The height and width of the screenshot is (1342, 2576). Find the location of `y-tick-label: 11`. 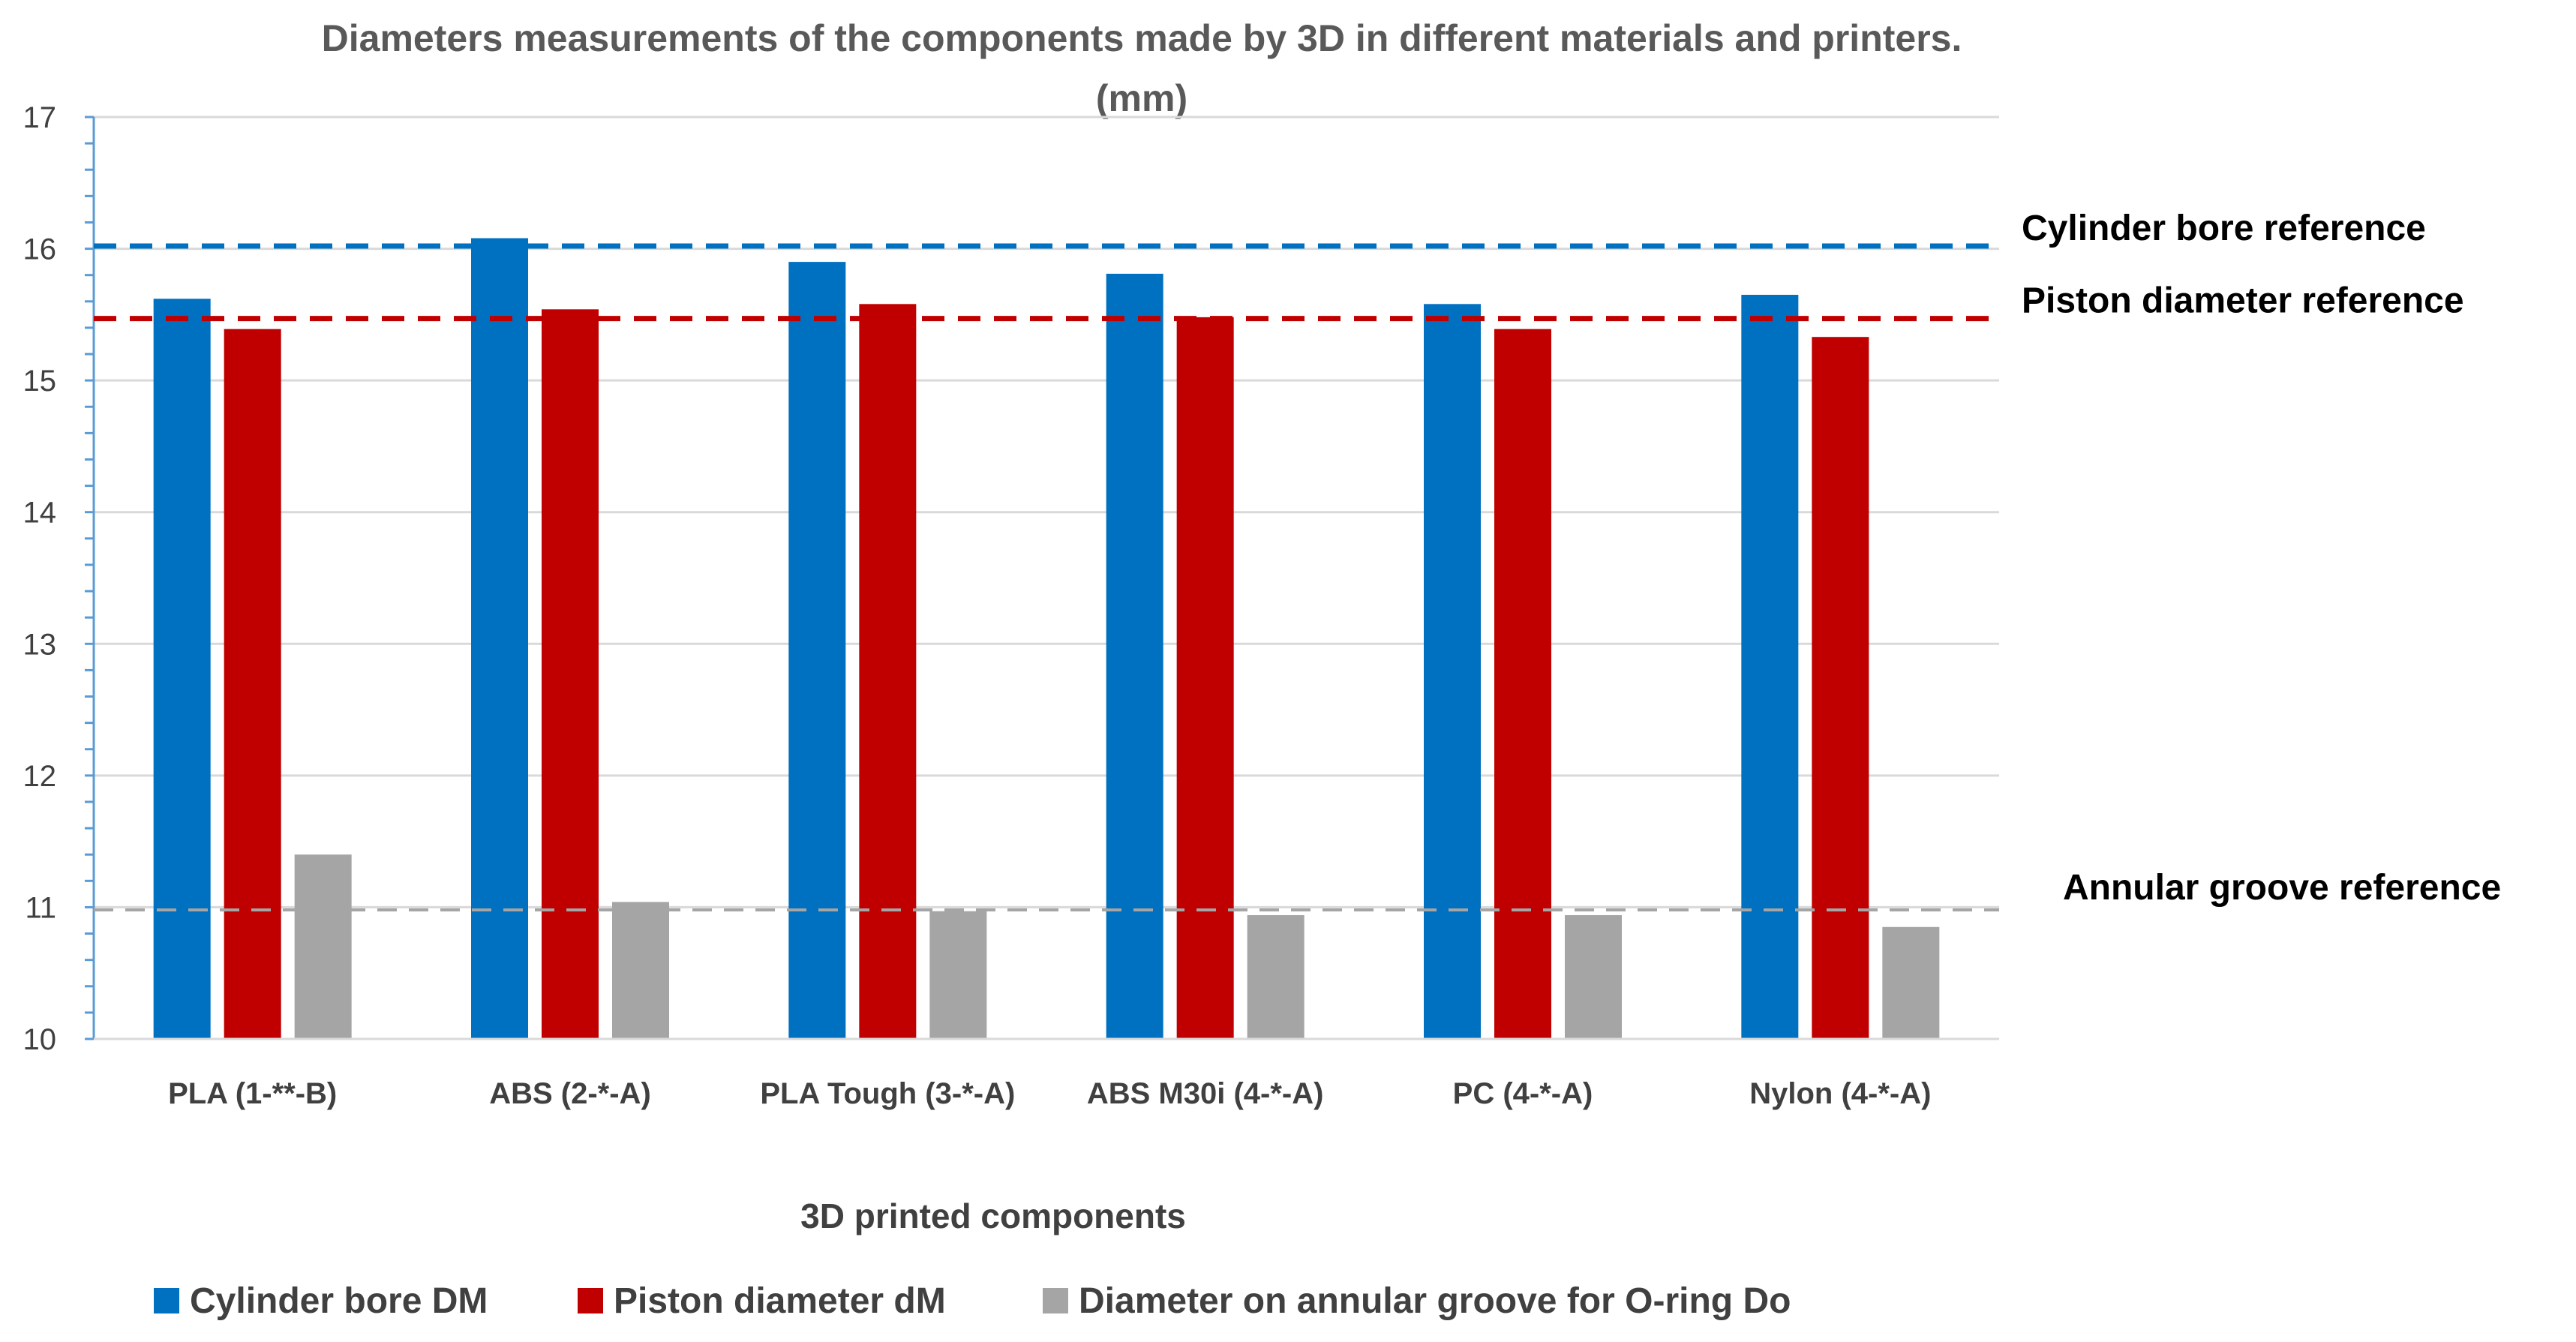

y-tick-label: 11 is located at coordinates (40, 908).